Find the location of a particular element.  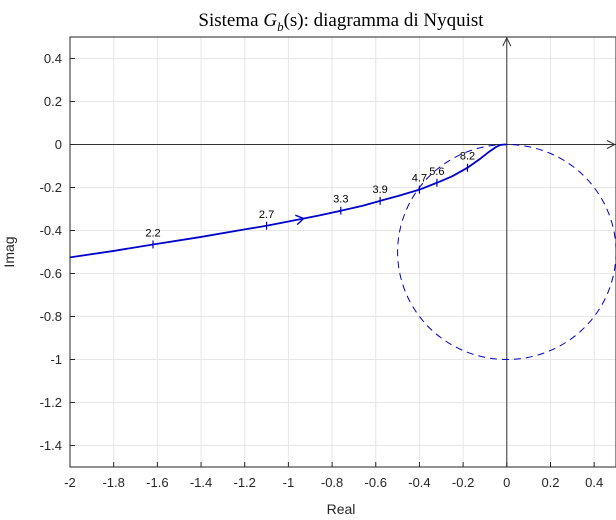

x-tick-label: 0.4 is located at coordinates (594, 482).